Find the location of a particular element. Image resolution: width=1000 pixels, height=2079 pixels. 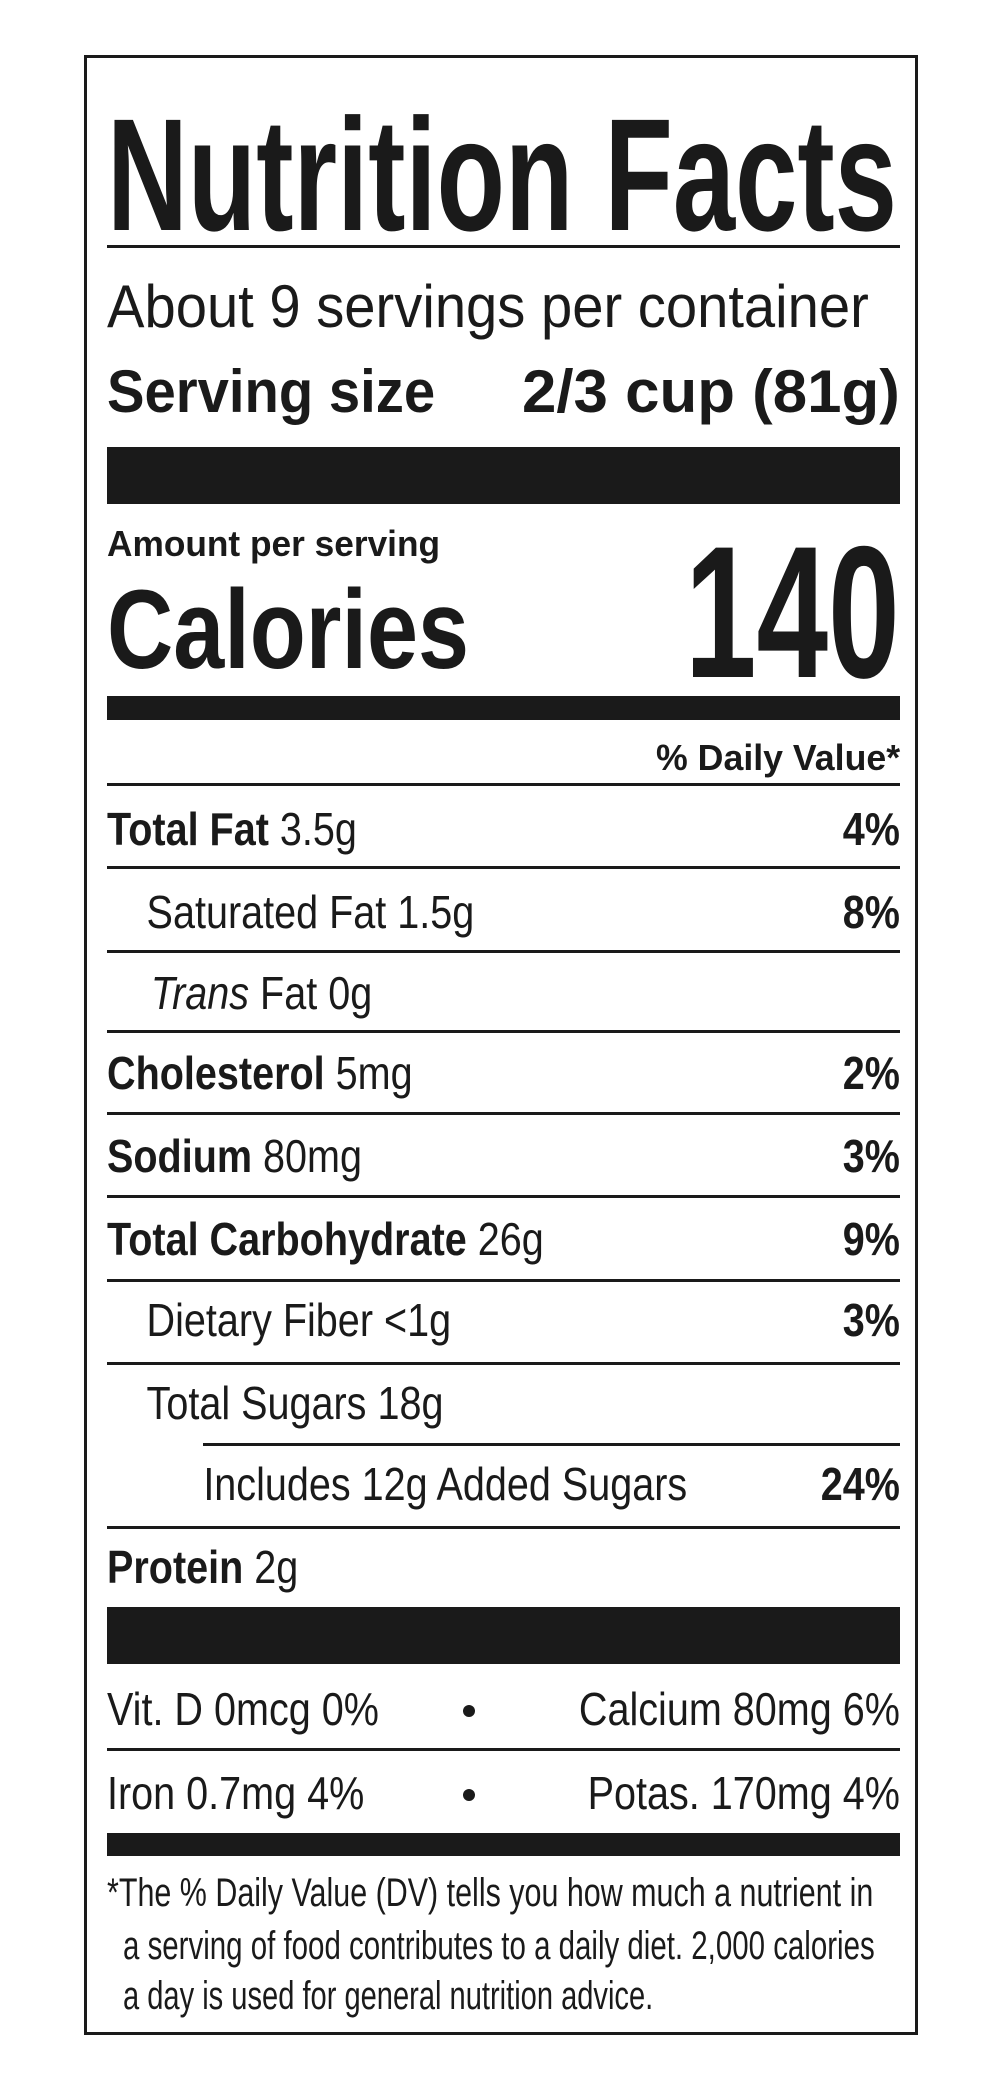

micronutrient-row: Vit. D 0mcg 0% Calcium 80mg 6% is located at coordinates (503, 1709).